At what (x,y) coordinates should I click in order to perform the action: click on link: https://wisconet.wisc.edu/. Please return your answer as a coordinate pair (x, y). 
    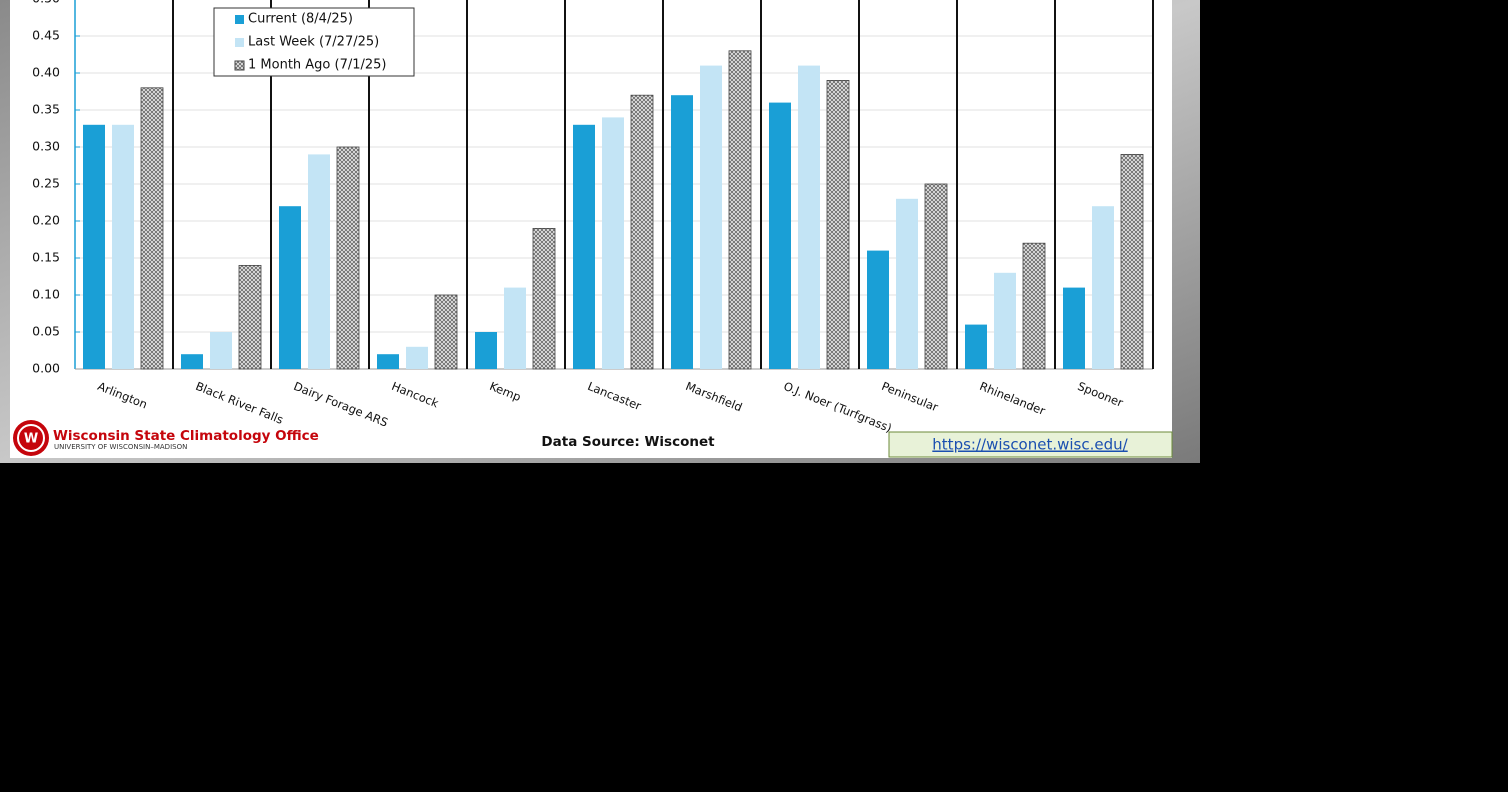
    Looking at the image, I should click on (1030, 445).